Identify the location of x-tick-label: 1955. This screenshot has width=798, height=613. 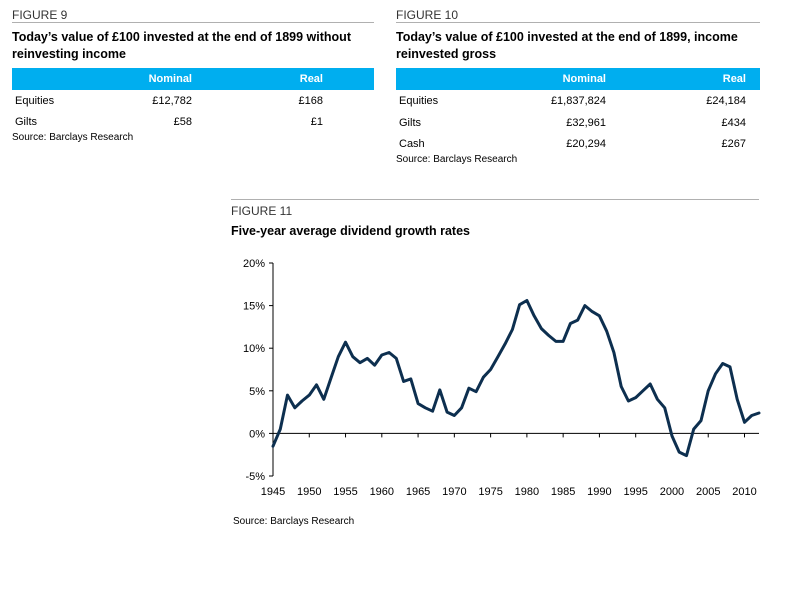
(345, 492).